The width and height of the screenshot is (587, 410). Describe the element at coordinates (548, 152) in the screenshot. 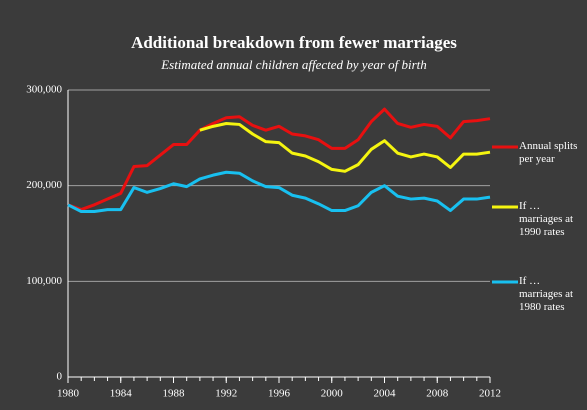

I see `legend-label: Annual splits per year` at that location.